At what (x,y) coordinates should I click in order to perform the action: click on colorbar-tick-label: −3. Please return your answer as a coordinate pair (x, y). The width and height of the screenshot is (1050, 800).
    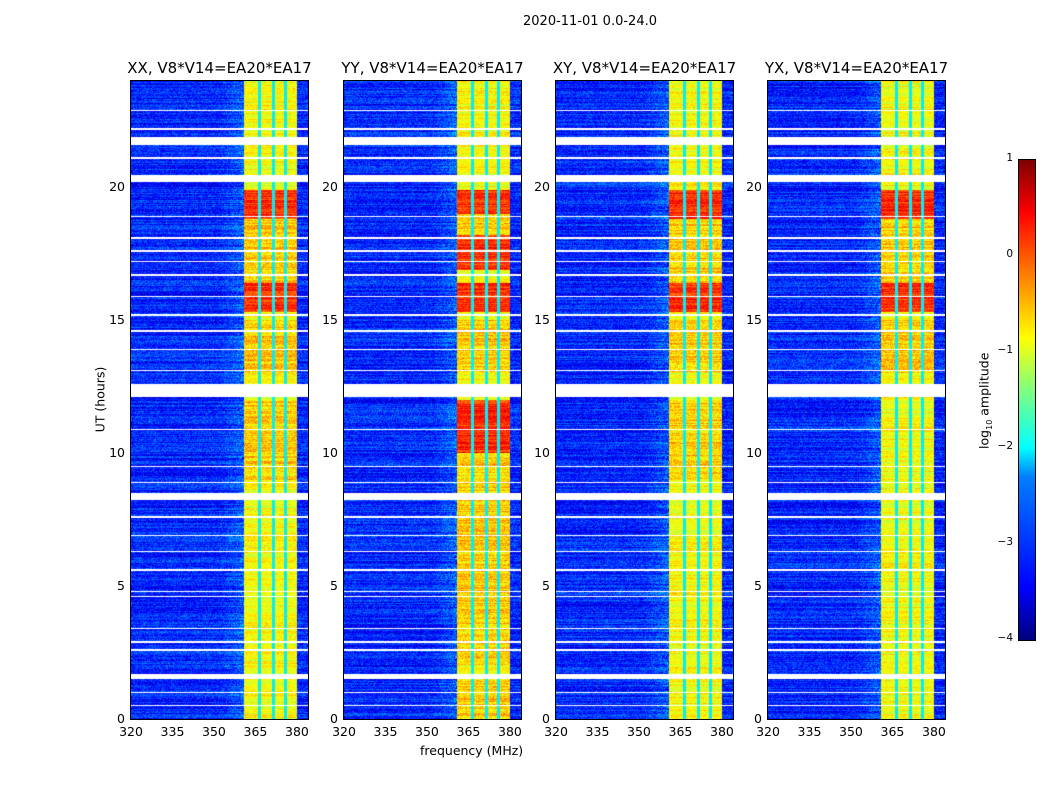
    Looking at the image, I should click on (1005, 542).